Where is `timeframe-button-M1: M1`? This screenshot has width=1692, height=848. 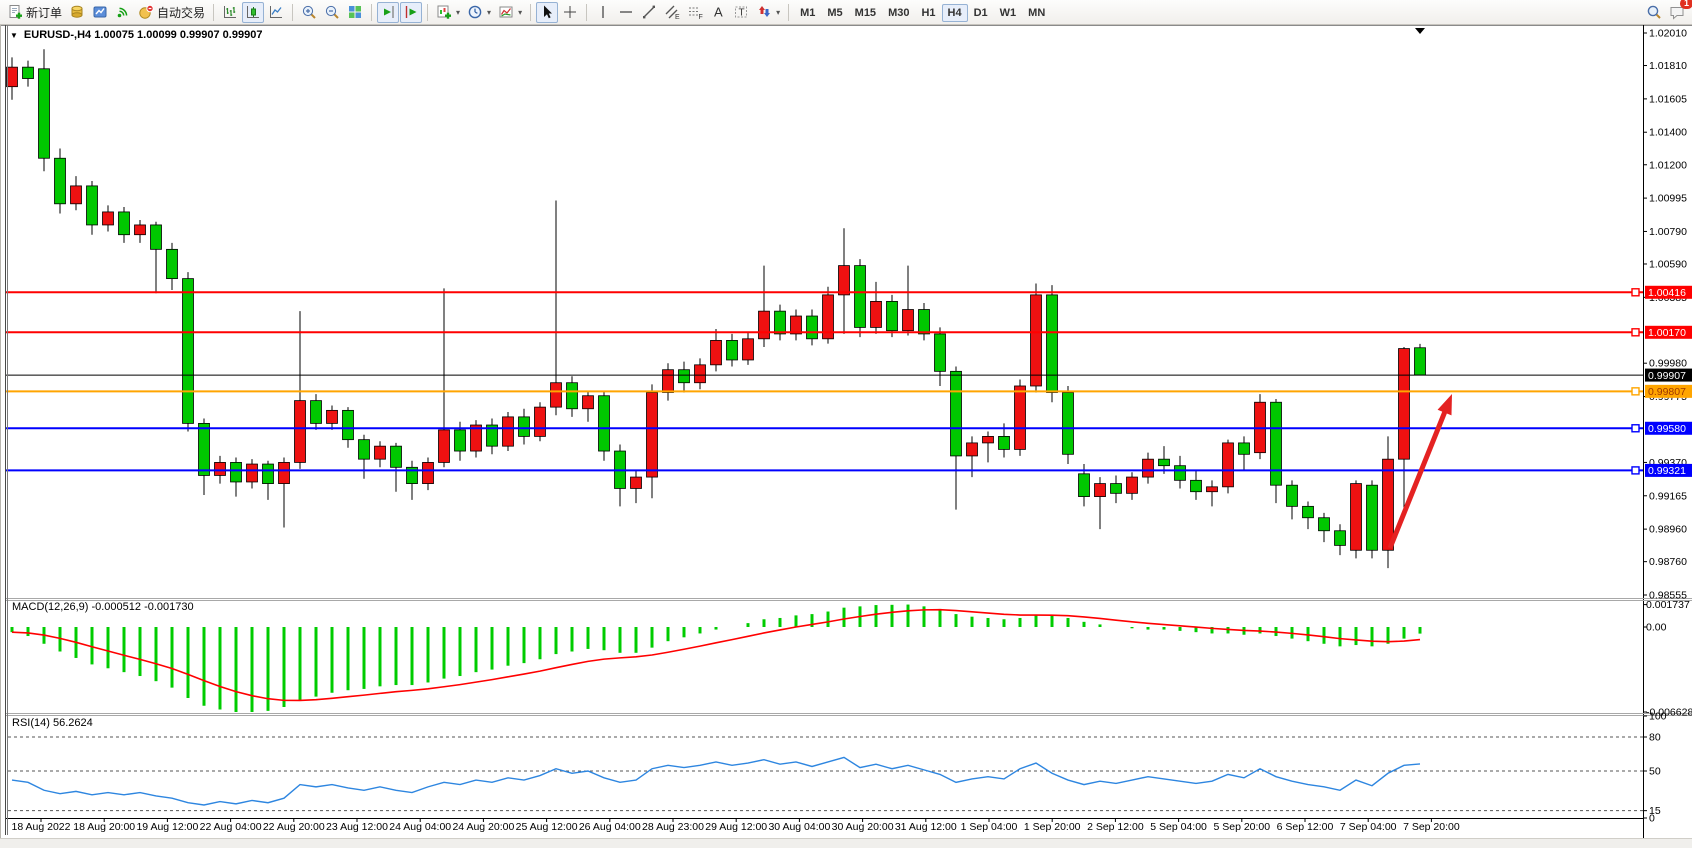
timeframe-button-M1: M1 is located at coordinates (807, 13).